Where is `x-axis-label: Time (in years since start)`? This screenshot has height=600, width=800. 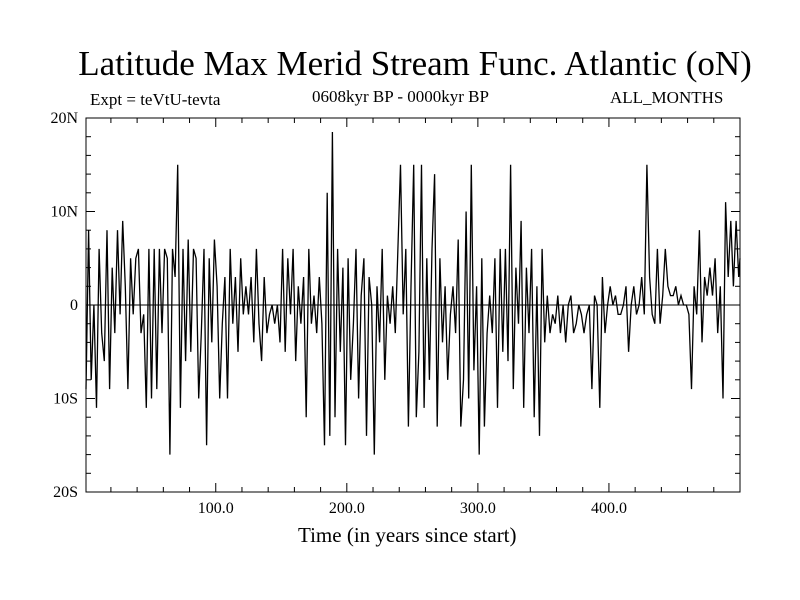
x-axis-label: Time (in years since start) is located at coordinates (407, 535).